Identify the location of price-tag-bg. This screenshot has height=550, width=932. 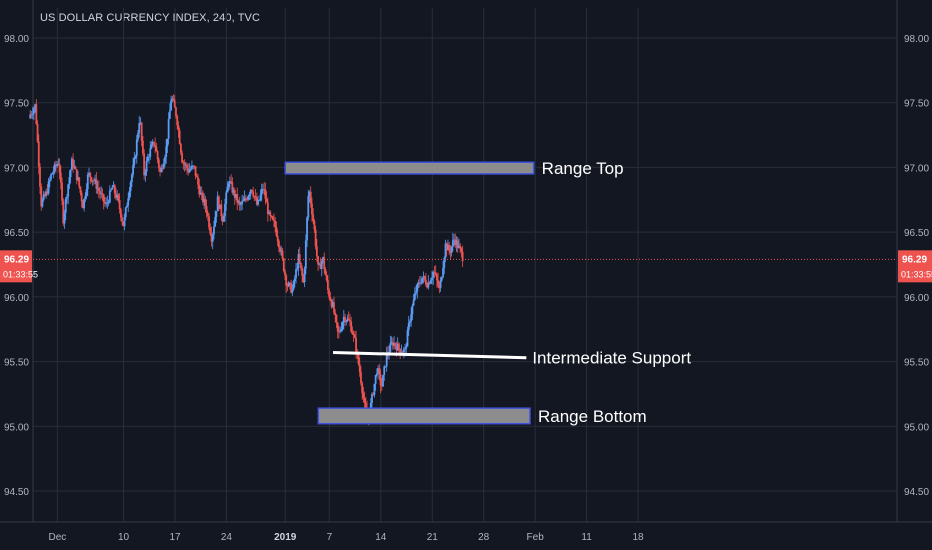
(915, 266).